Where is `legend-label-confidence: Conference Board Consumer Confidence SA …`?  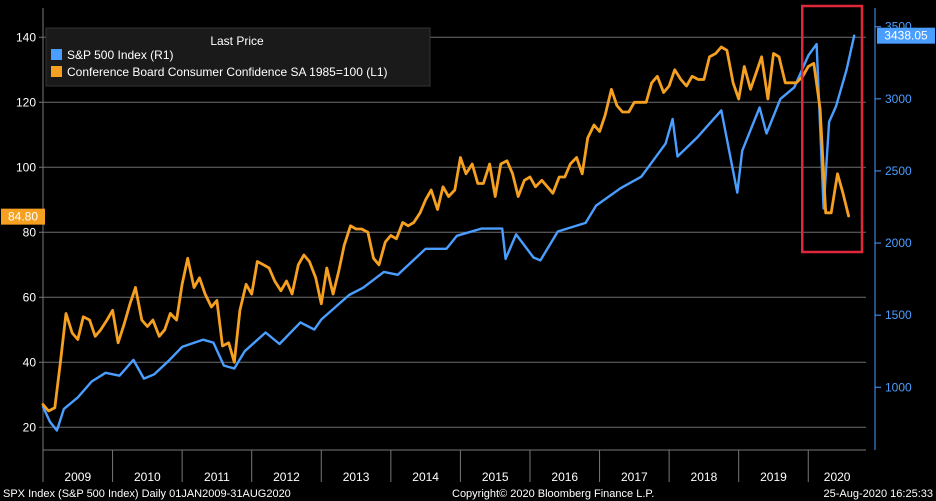 legend-label-confidence: Conference Board Consumer Confidence SA … is located at coordinates (227, 72).